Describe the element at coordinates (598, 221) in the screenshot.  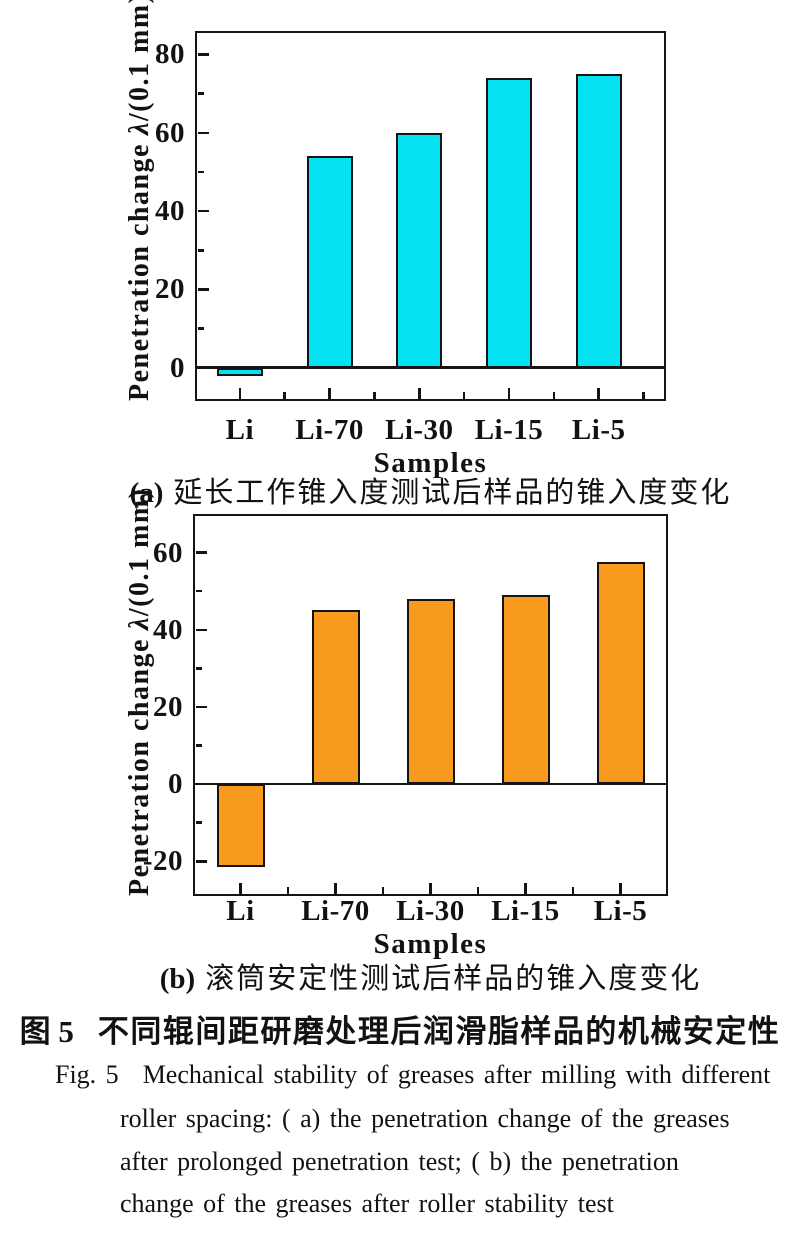
I see `bar-li-5-a` at that location.